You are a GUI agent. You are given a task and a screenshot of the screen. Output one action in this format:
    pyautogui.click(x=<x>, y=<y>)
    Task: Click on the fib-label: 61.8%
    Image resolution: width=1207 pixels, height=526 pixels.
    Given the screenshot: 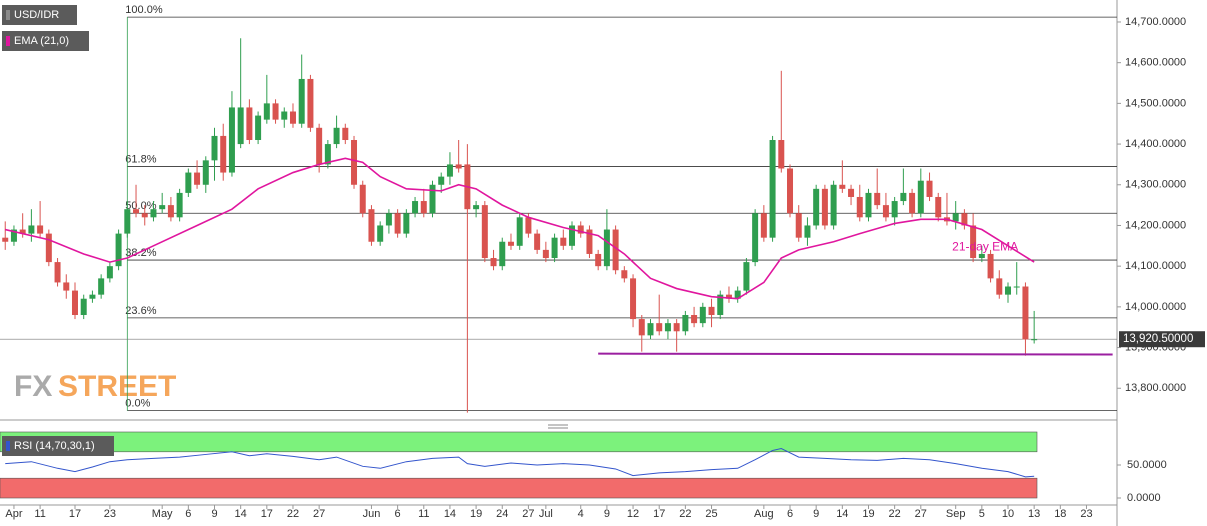 What is the action you would take?
    pyautogui.click(x=140, y=159)
    